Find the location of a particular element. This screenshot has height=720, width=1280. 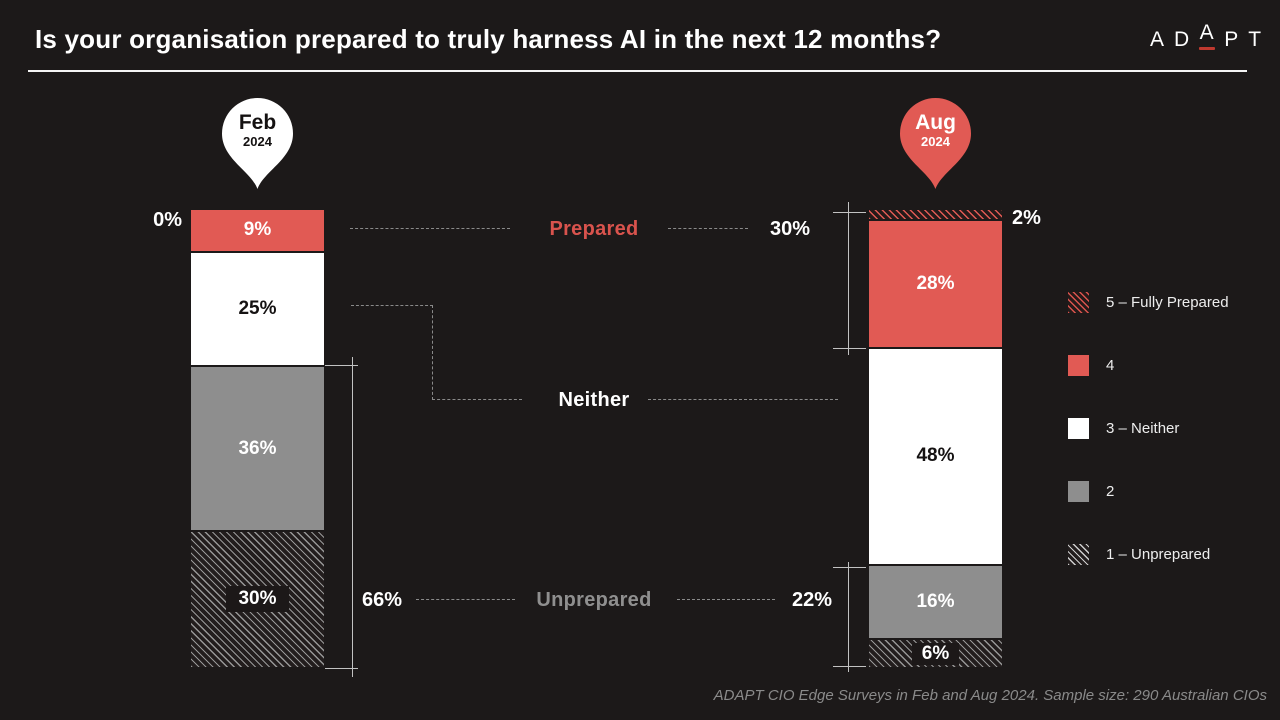

feb-segment-2: 36% is located at coordinates (257, 448).